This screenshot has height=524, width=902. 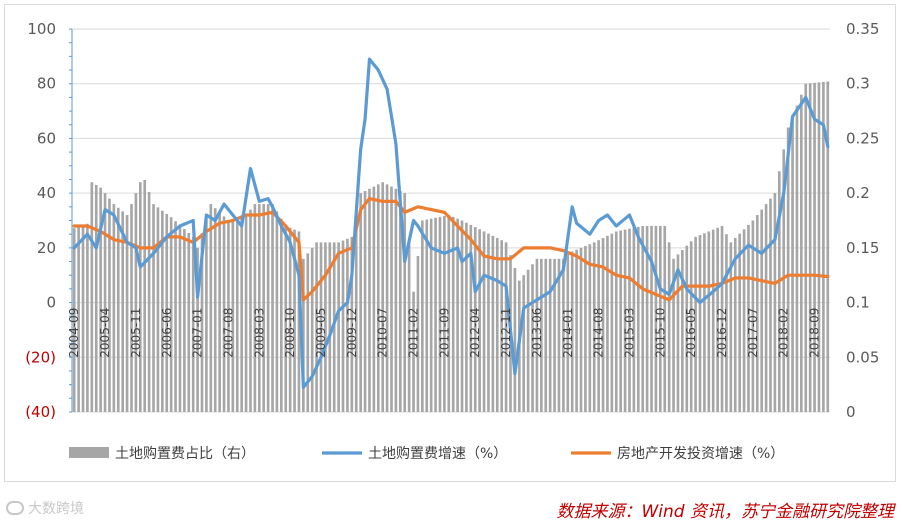 I want to click on x-axis-tick-label: 2004-09, so click(x=74, y=333).